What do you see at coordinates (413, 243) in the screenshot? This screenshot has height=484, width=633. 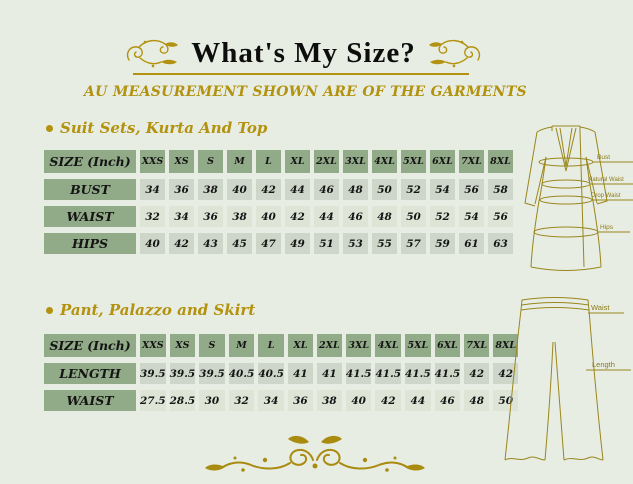 I see `measurement-value-cell: 57` at bounding box center [413, 243].